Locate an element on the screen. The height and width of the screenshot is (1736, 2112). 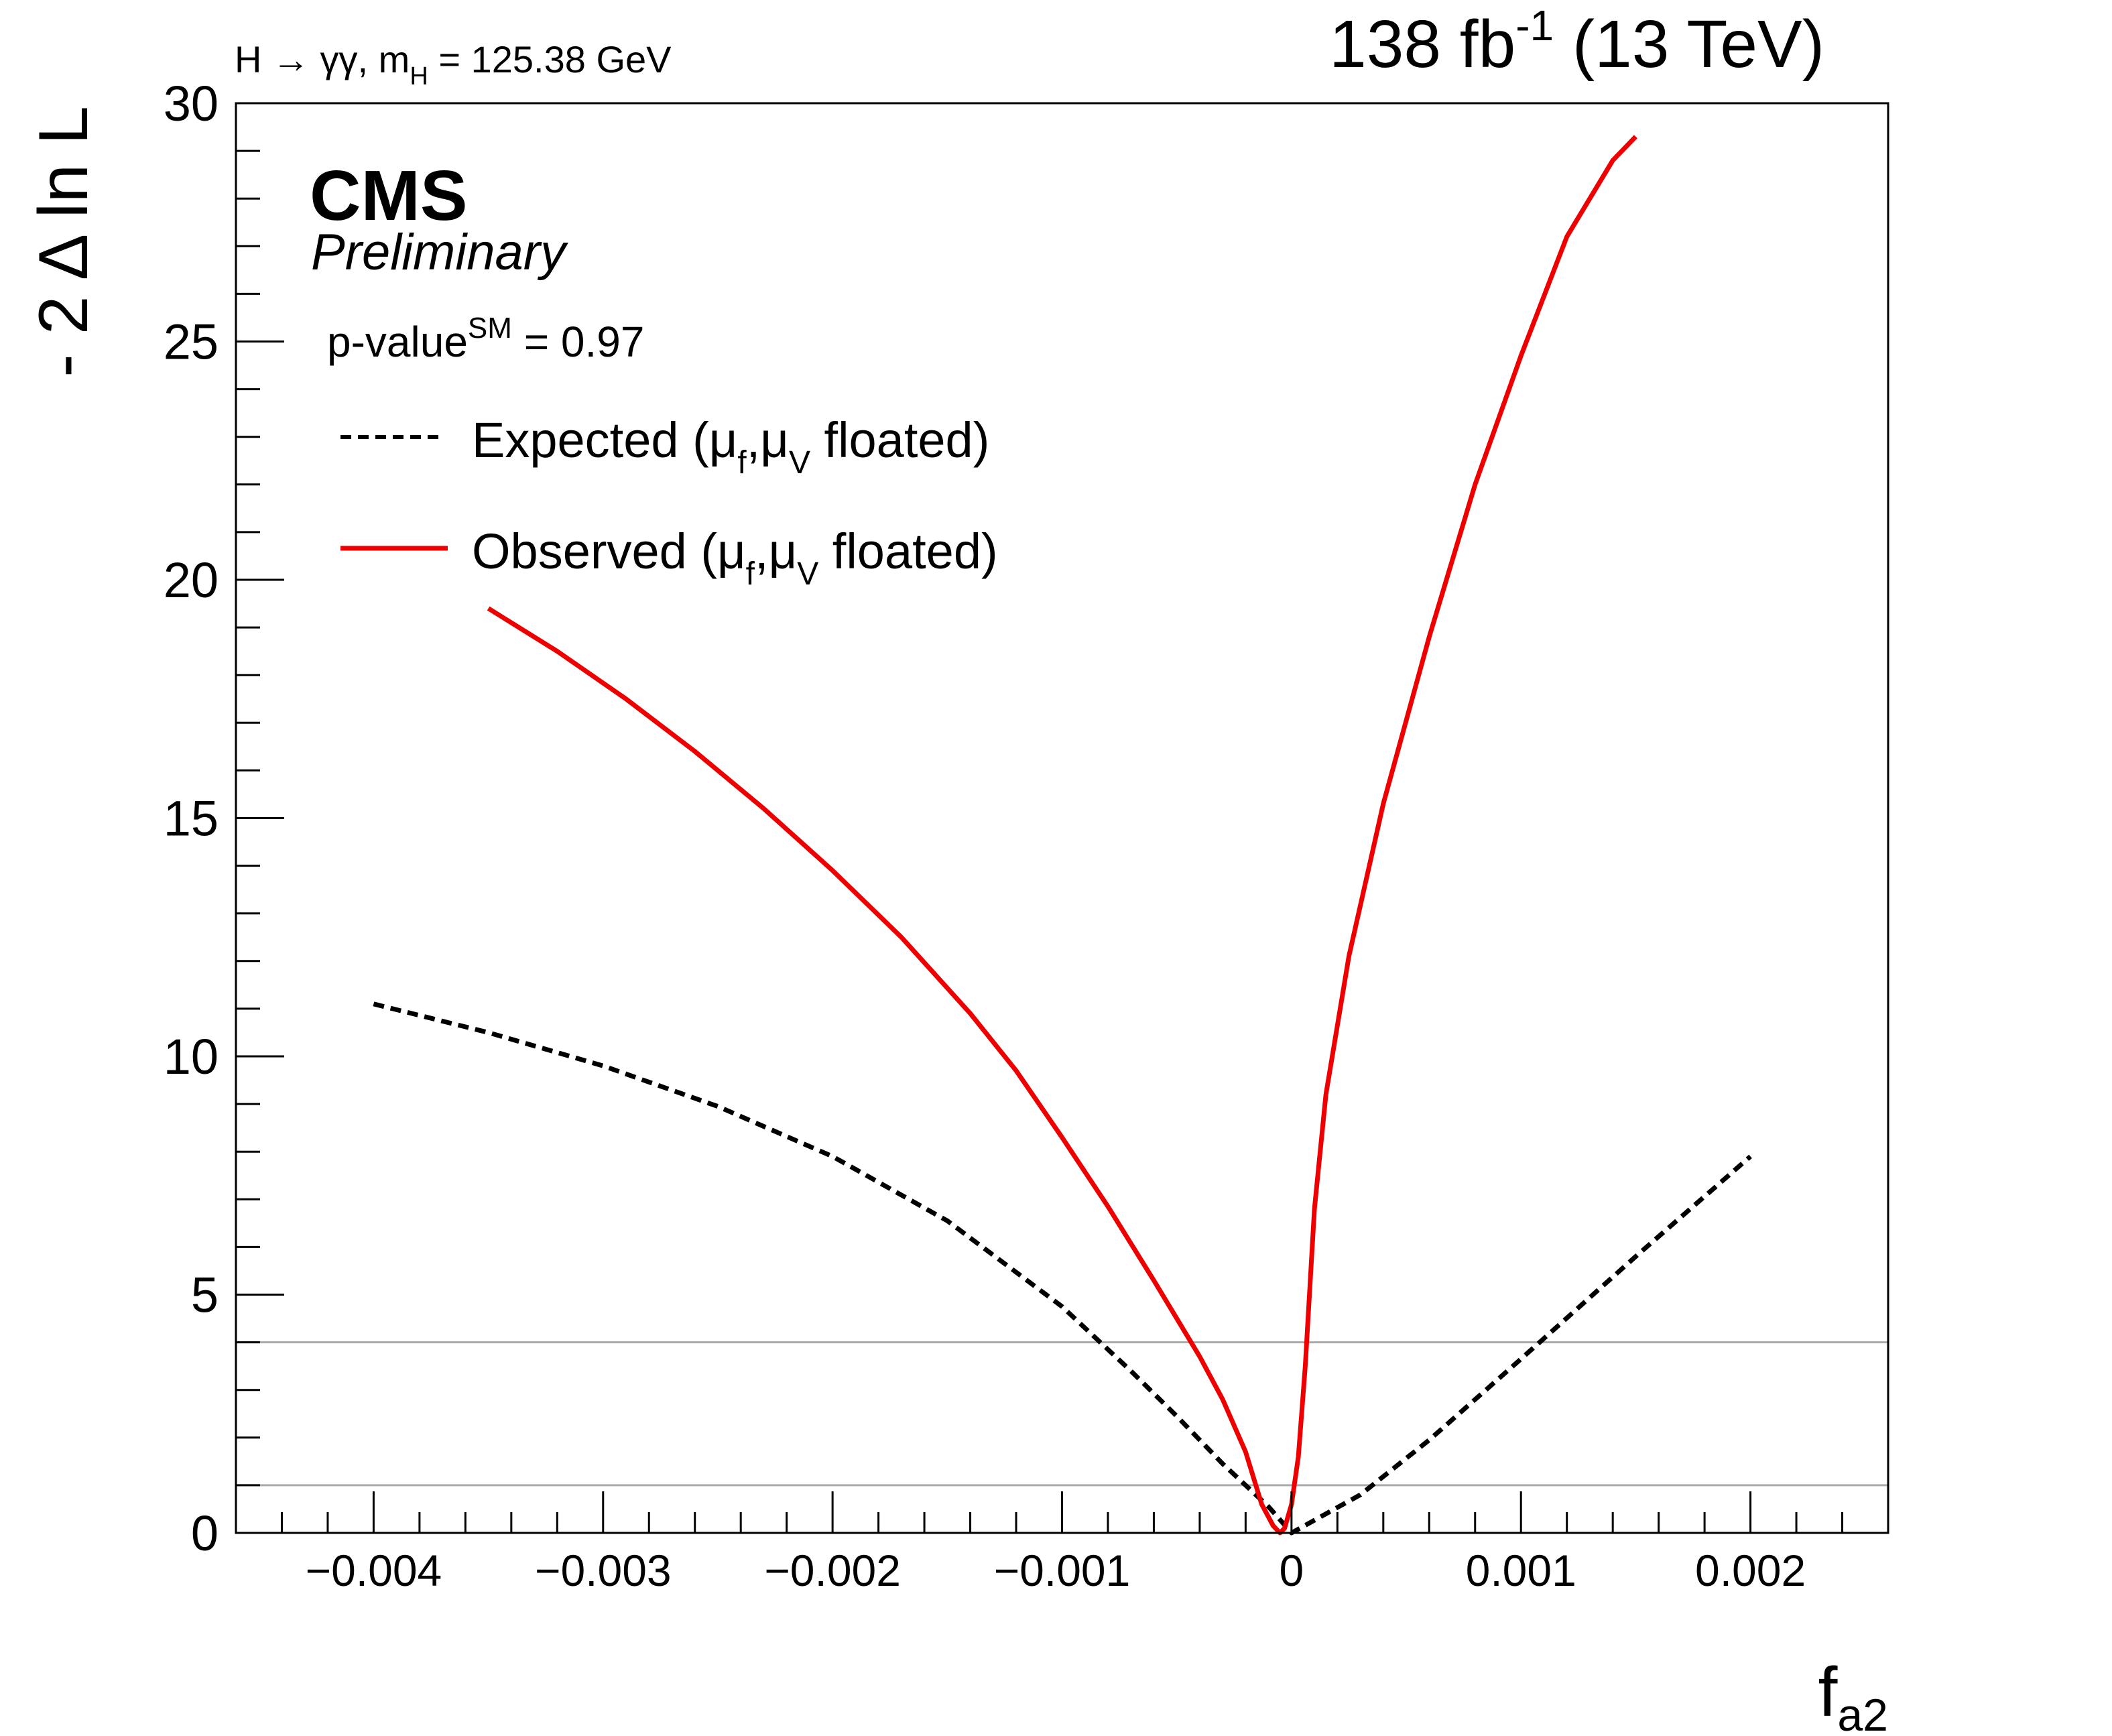
x-tick-label: −0.002 is located at coordinates (833, 1570).